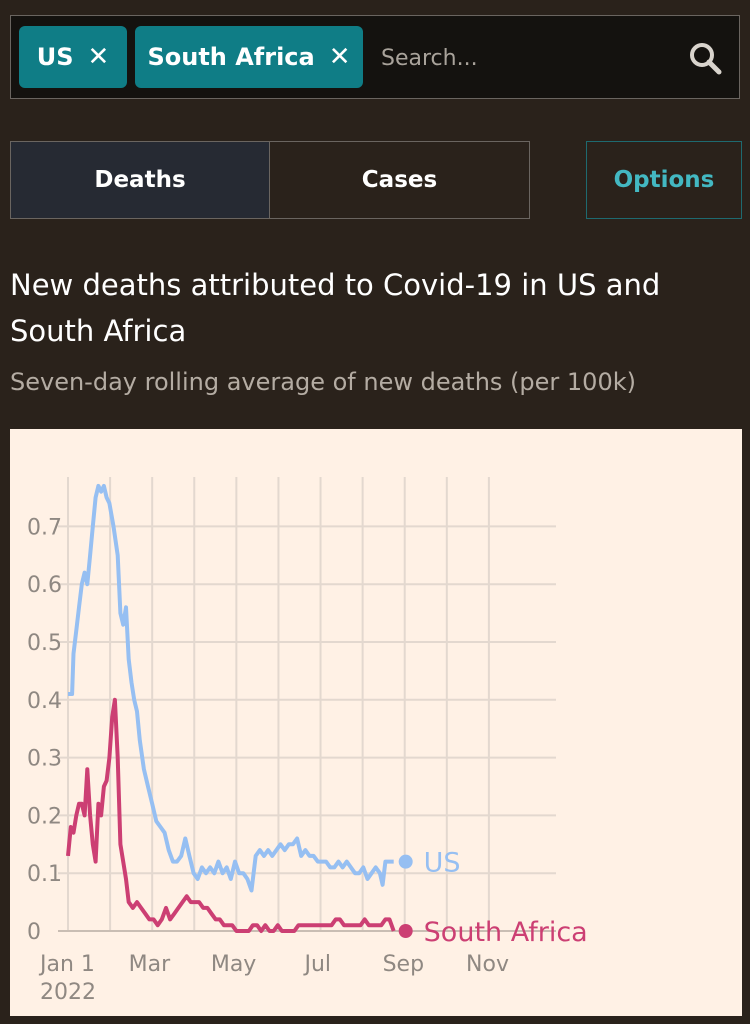 The image size is (750, 1024). What do you see at coordinates (233, 964) in the screenshot?
I see `x-tick-label: May` at bounding box center [233, 964].